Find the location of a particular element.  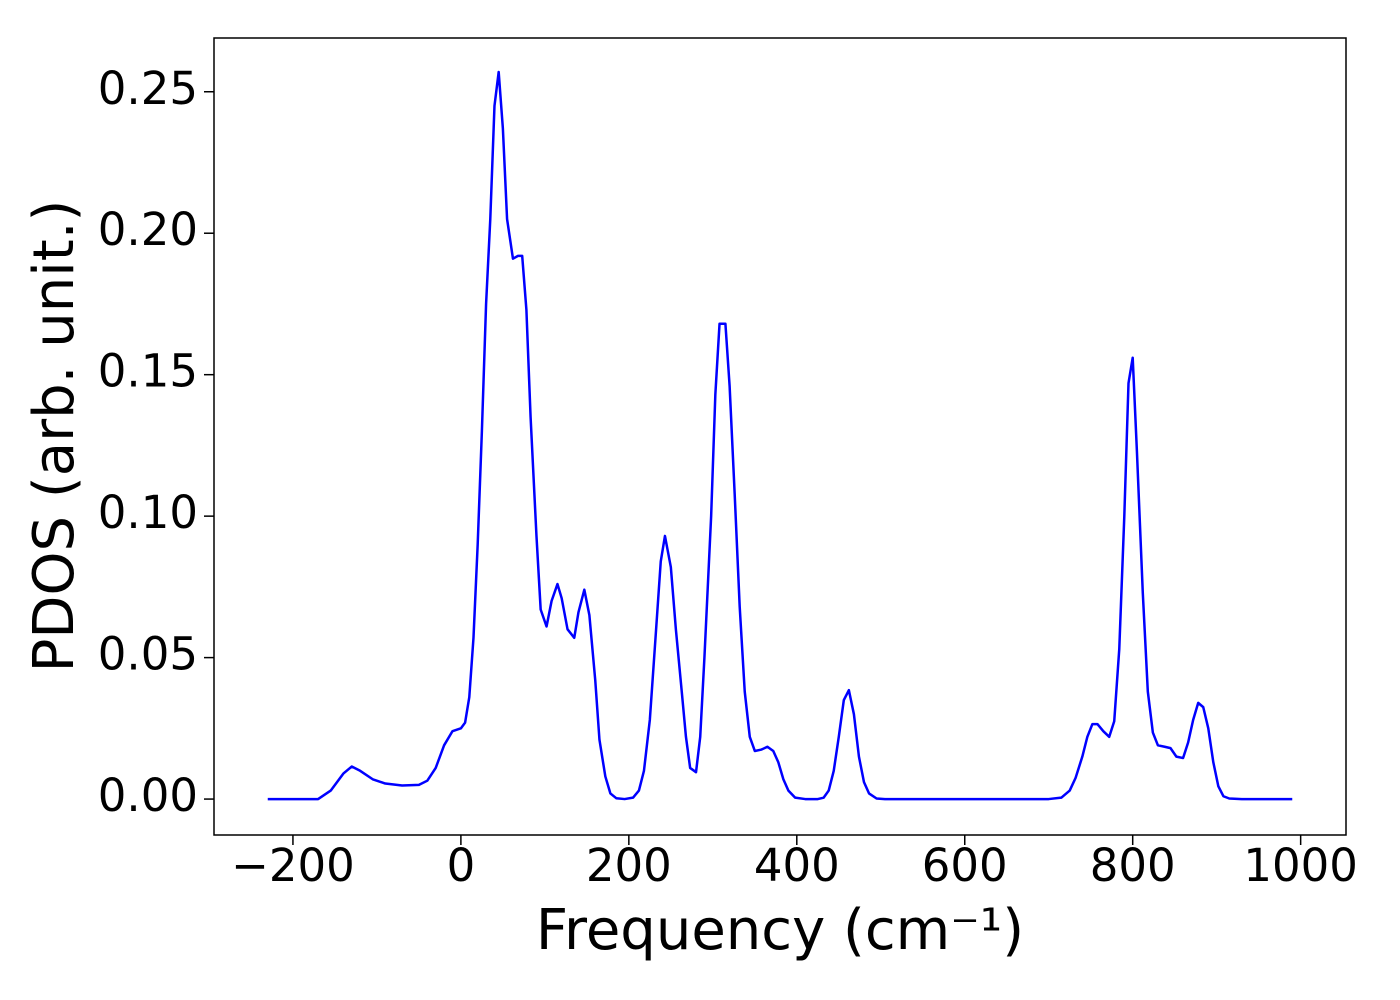

y-tick-label: 0.05 is located at coordinates (148, 654).